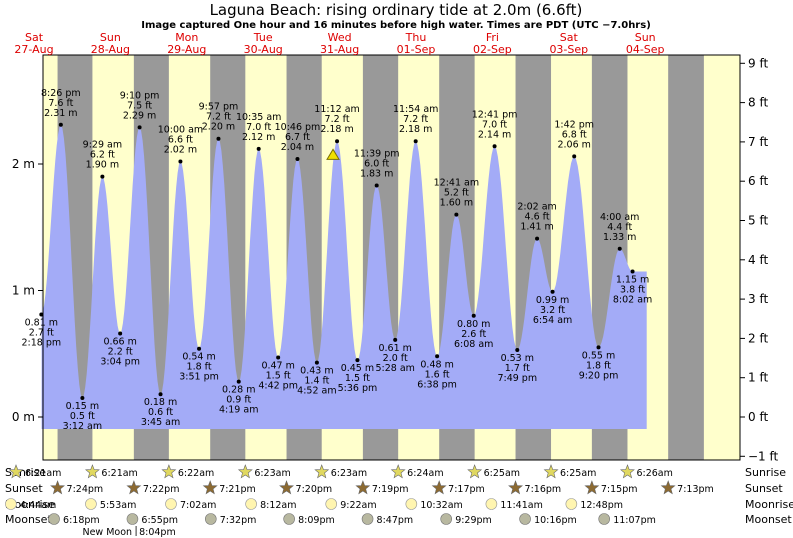  What do you see at coordinates (41, 333) in the screenshot?
I see `low-tide-label: 2.7 ft` at bounding box center [41, 333].